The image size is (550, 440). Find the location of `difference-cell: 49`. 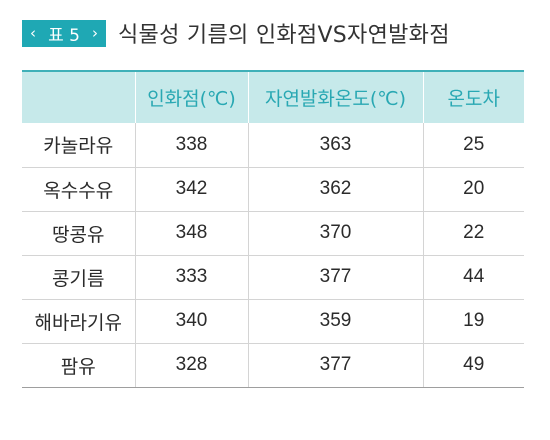

difference-cell: 49 is located at coordinates (473, 365).